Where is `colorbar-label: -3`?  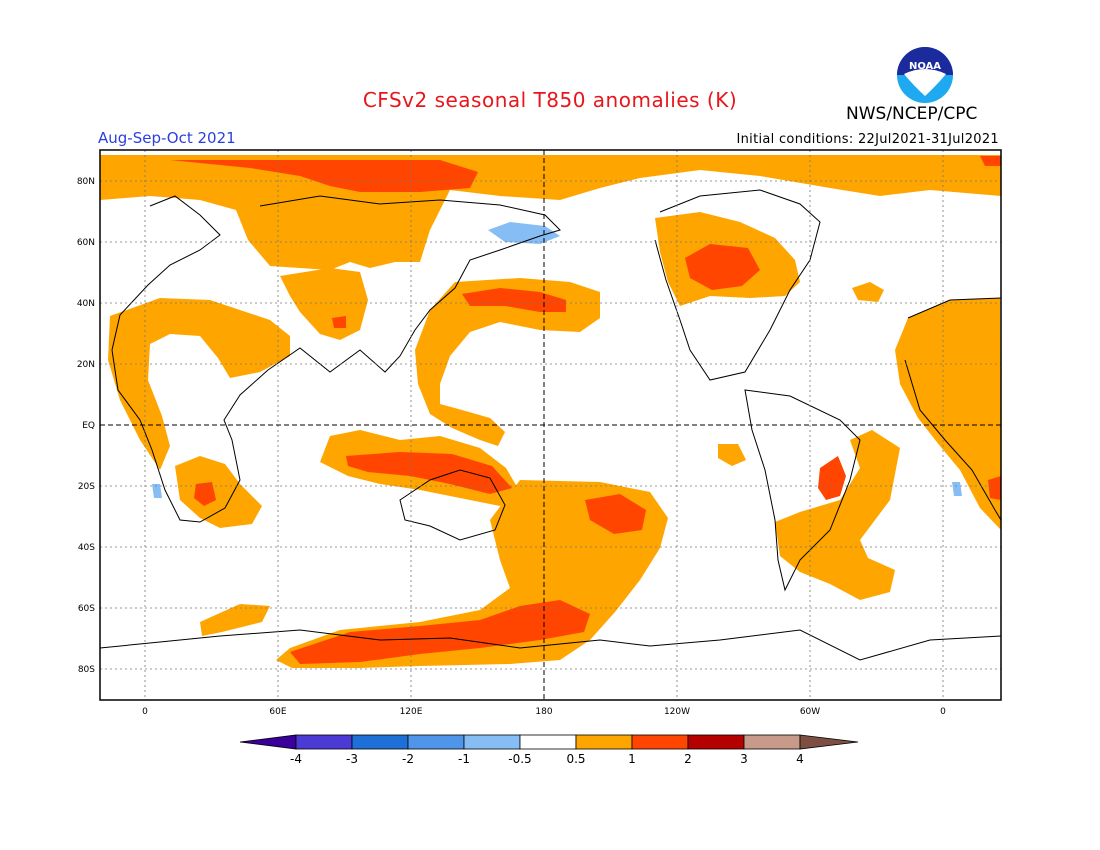 colorbar-label: -3 is located at coordinates (352, 759).